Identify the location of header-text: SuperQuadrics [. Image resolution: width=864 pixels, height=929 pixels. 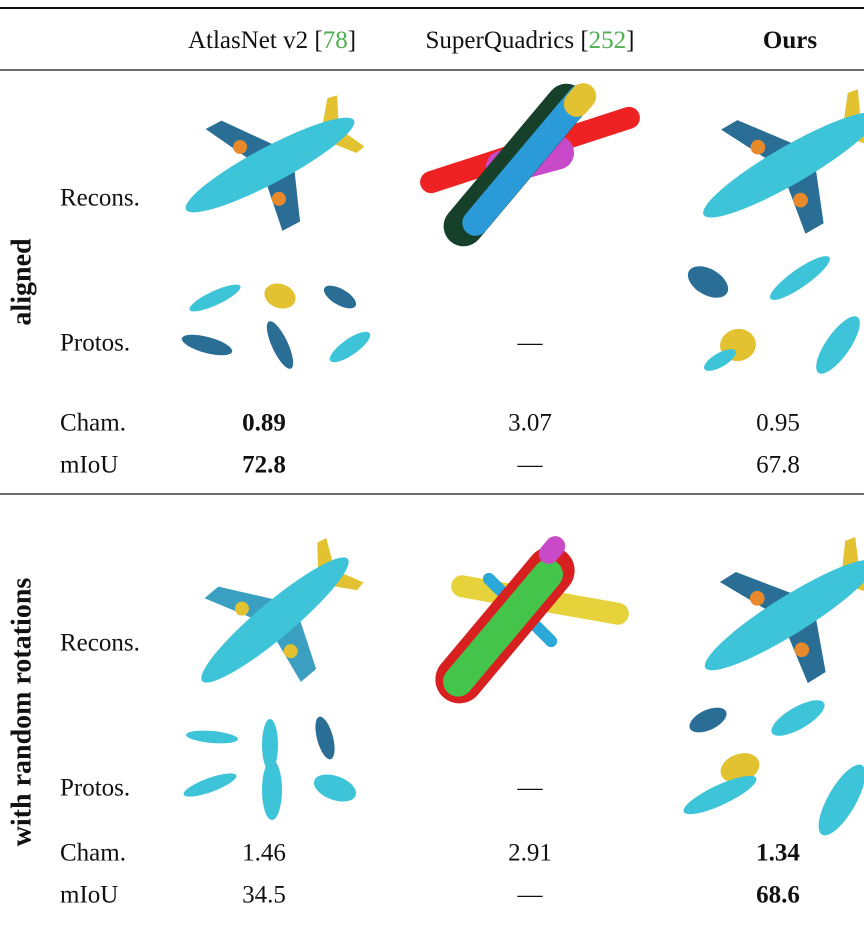
(507, 40).